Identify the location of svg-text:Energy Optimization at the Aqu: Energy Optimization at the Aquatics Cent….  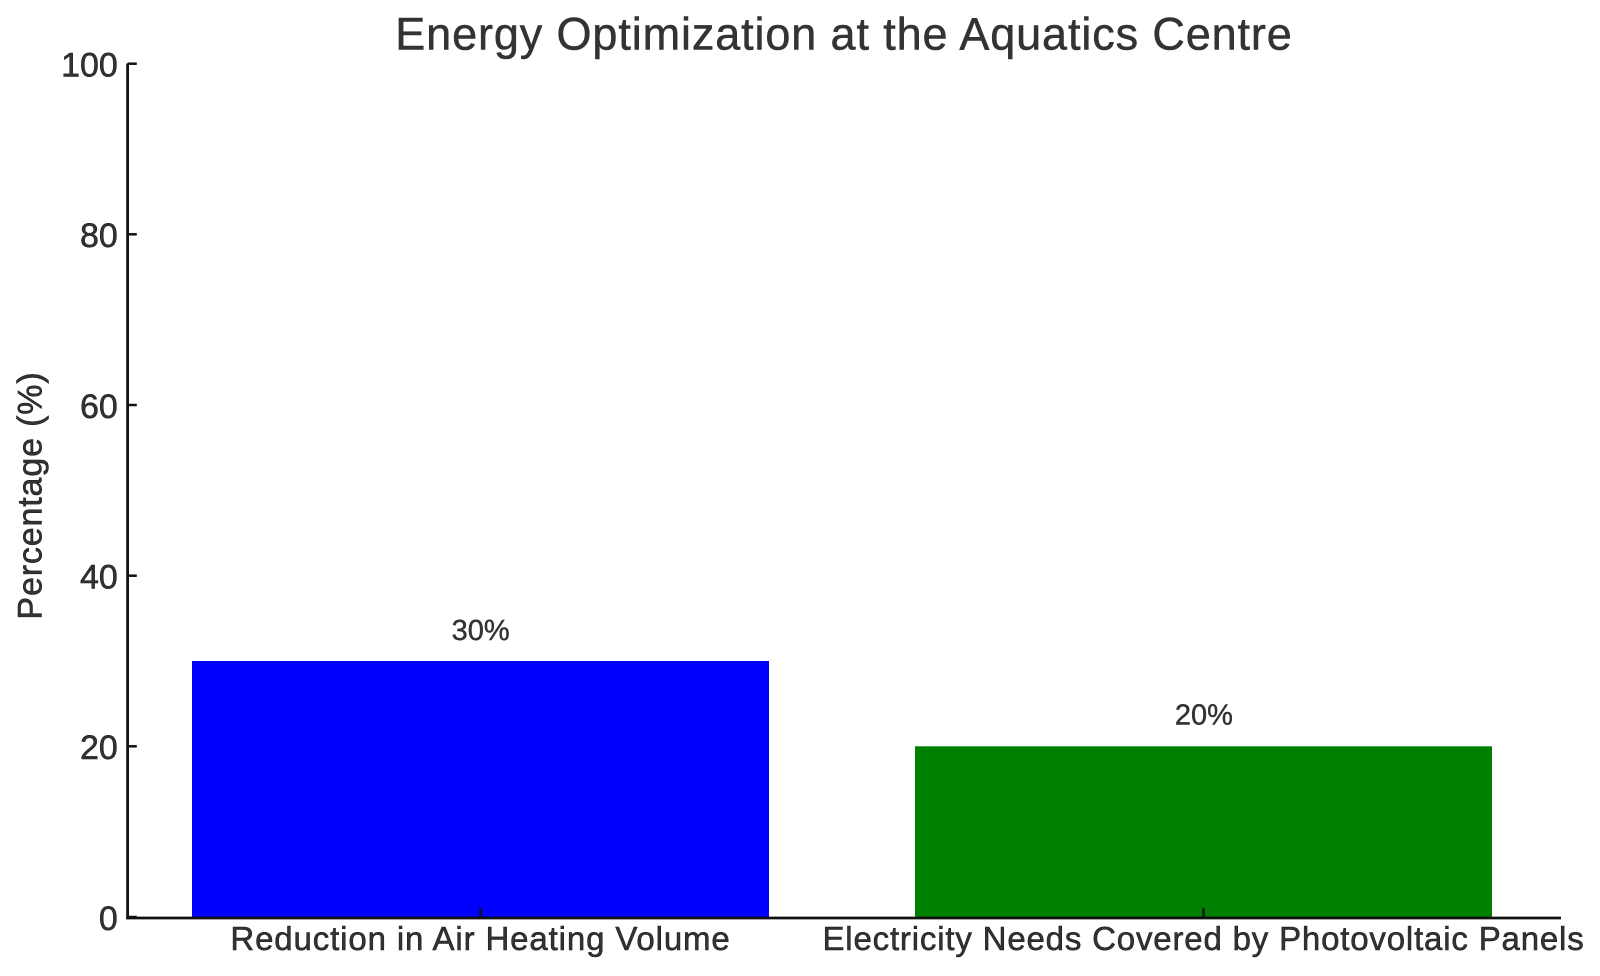
(843, 34).